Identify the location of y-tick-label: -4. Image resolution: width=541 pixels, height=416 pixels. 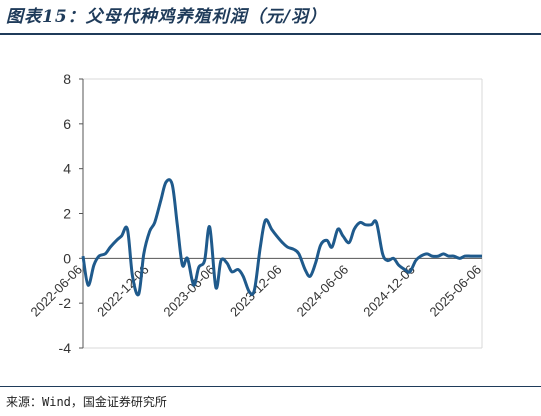
(65, 348).